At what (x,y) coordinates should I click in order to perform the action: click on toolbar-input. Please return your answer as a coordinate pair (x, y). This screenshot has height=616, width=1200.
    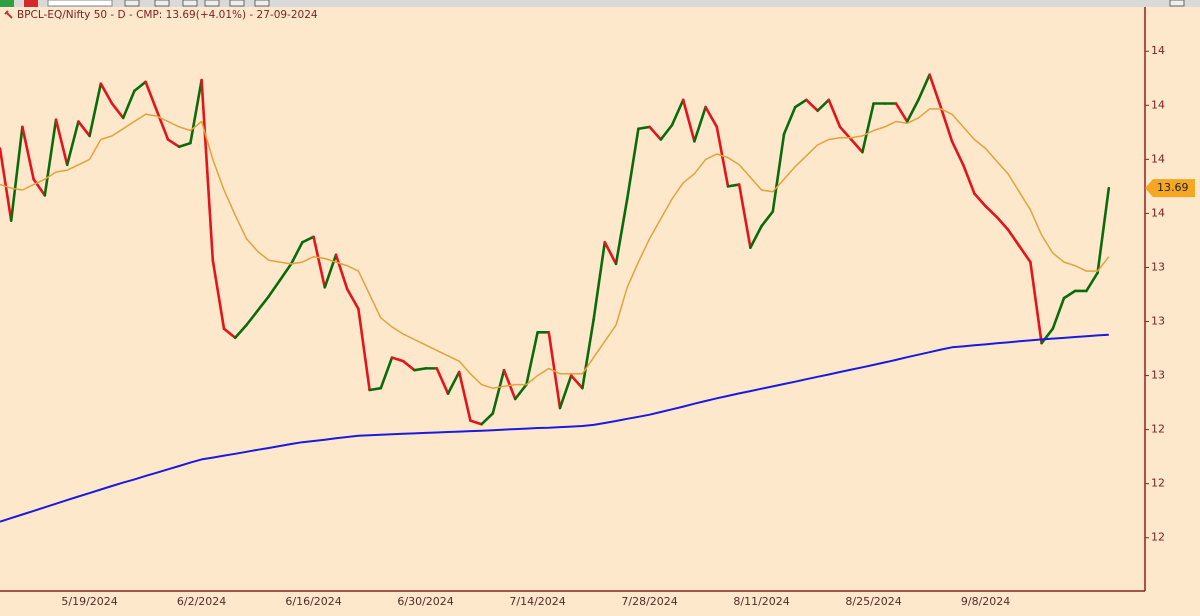
    Looking at the image, I should click on (80, 3).